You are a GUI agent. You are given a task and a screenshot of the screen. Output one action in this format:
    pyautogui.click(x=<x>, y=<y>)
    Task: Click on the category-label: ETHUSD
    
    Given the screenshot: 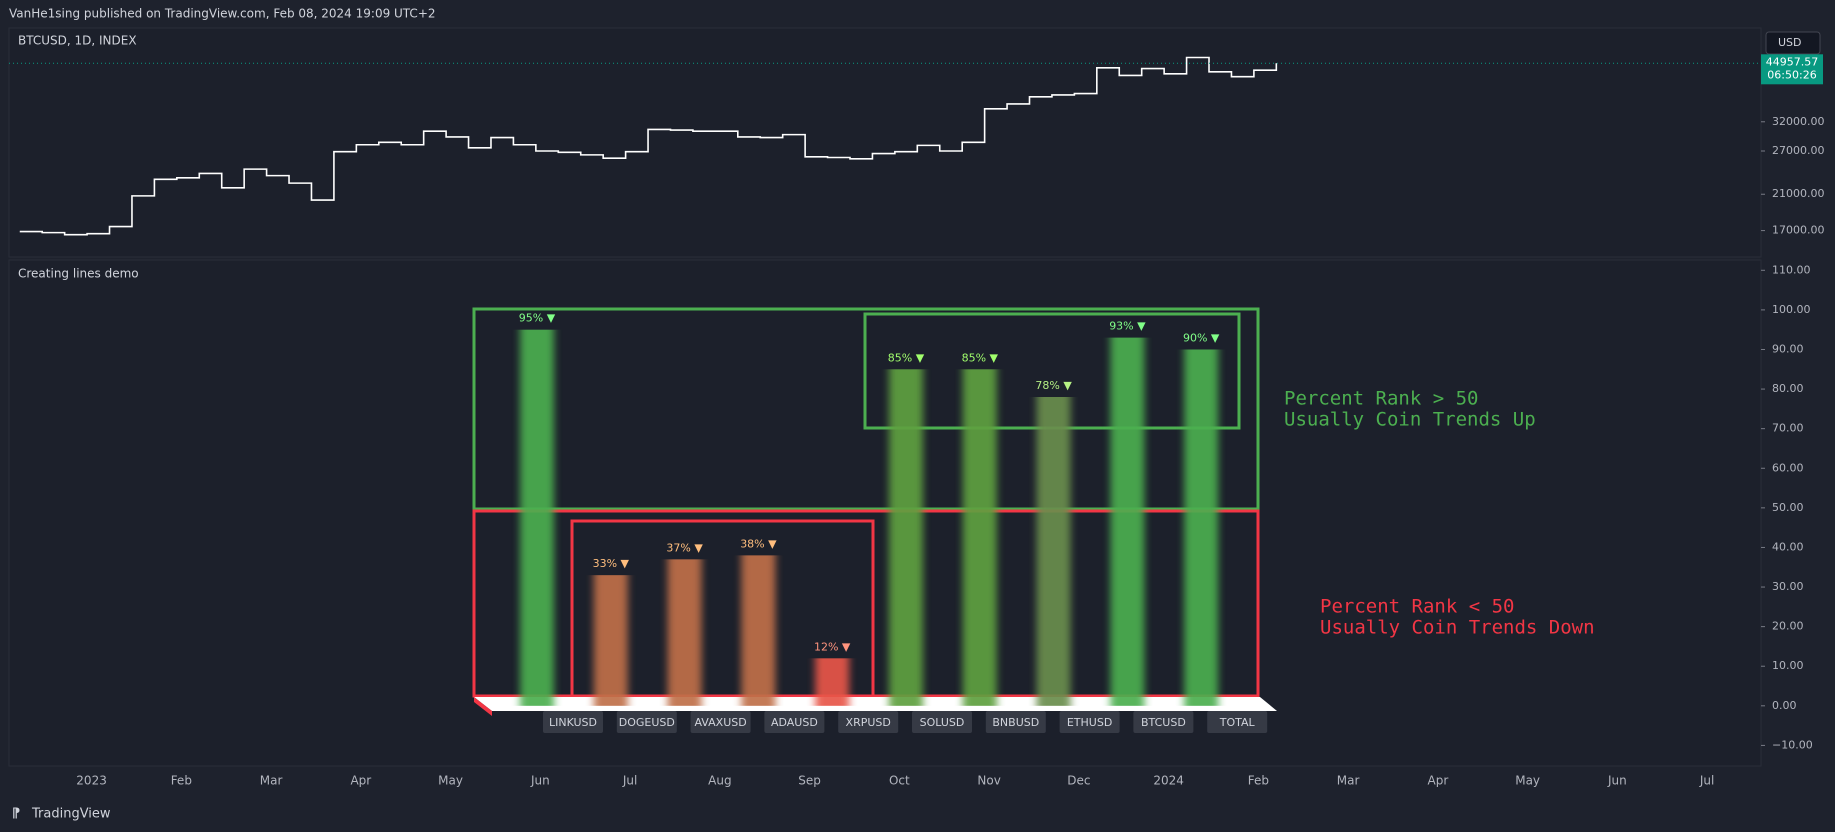 What is the action you would take?
    pyautogui.click(x=1089, y=722)
    